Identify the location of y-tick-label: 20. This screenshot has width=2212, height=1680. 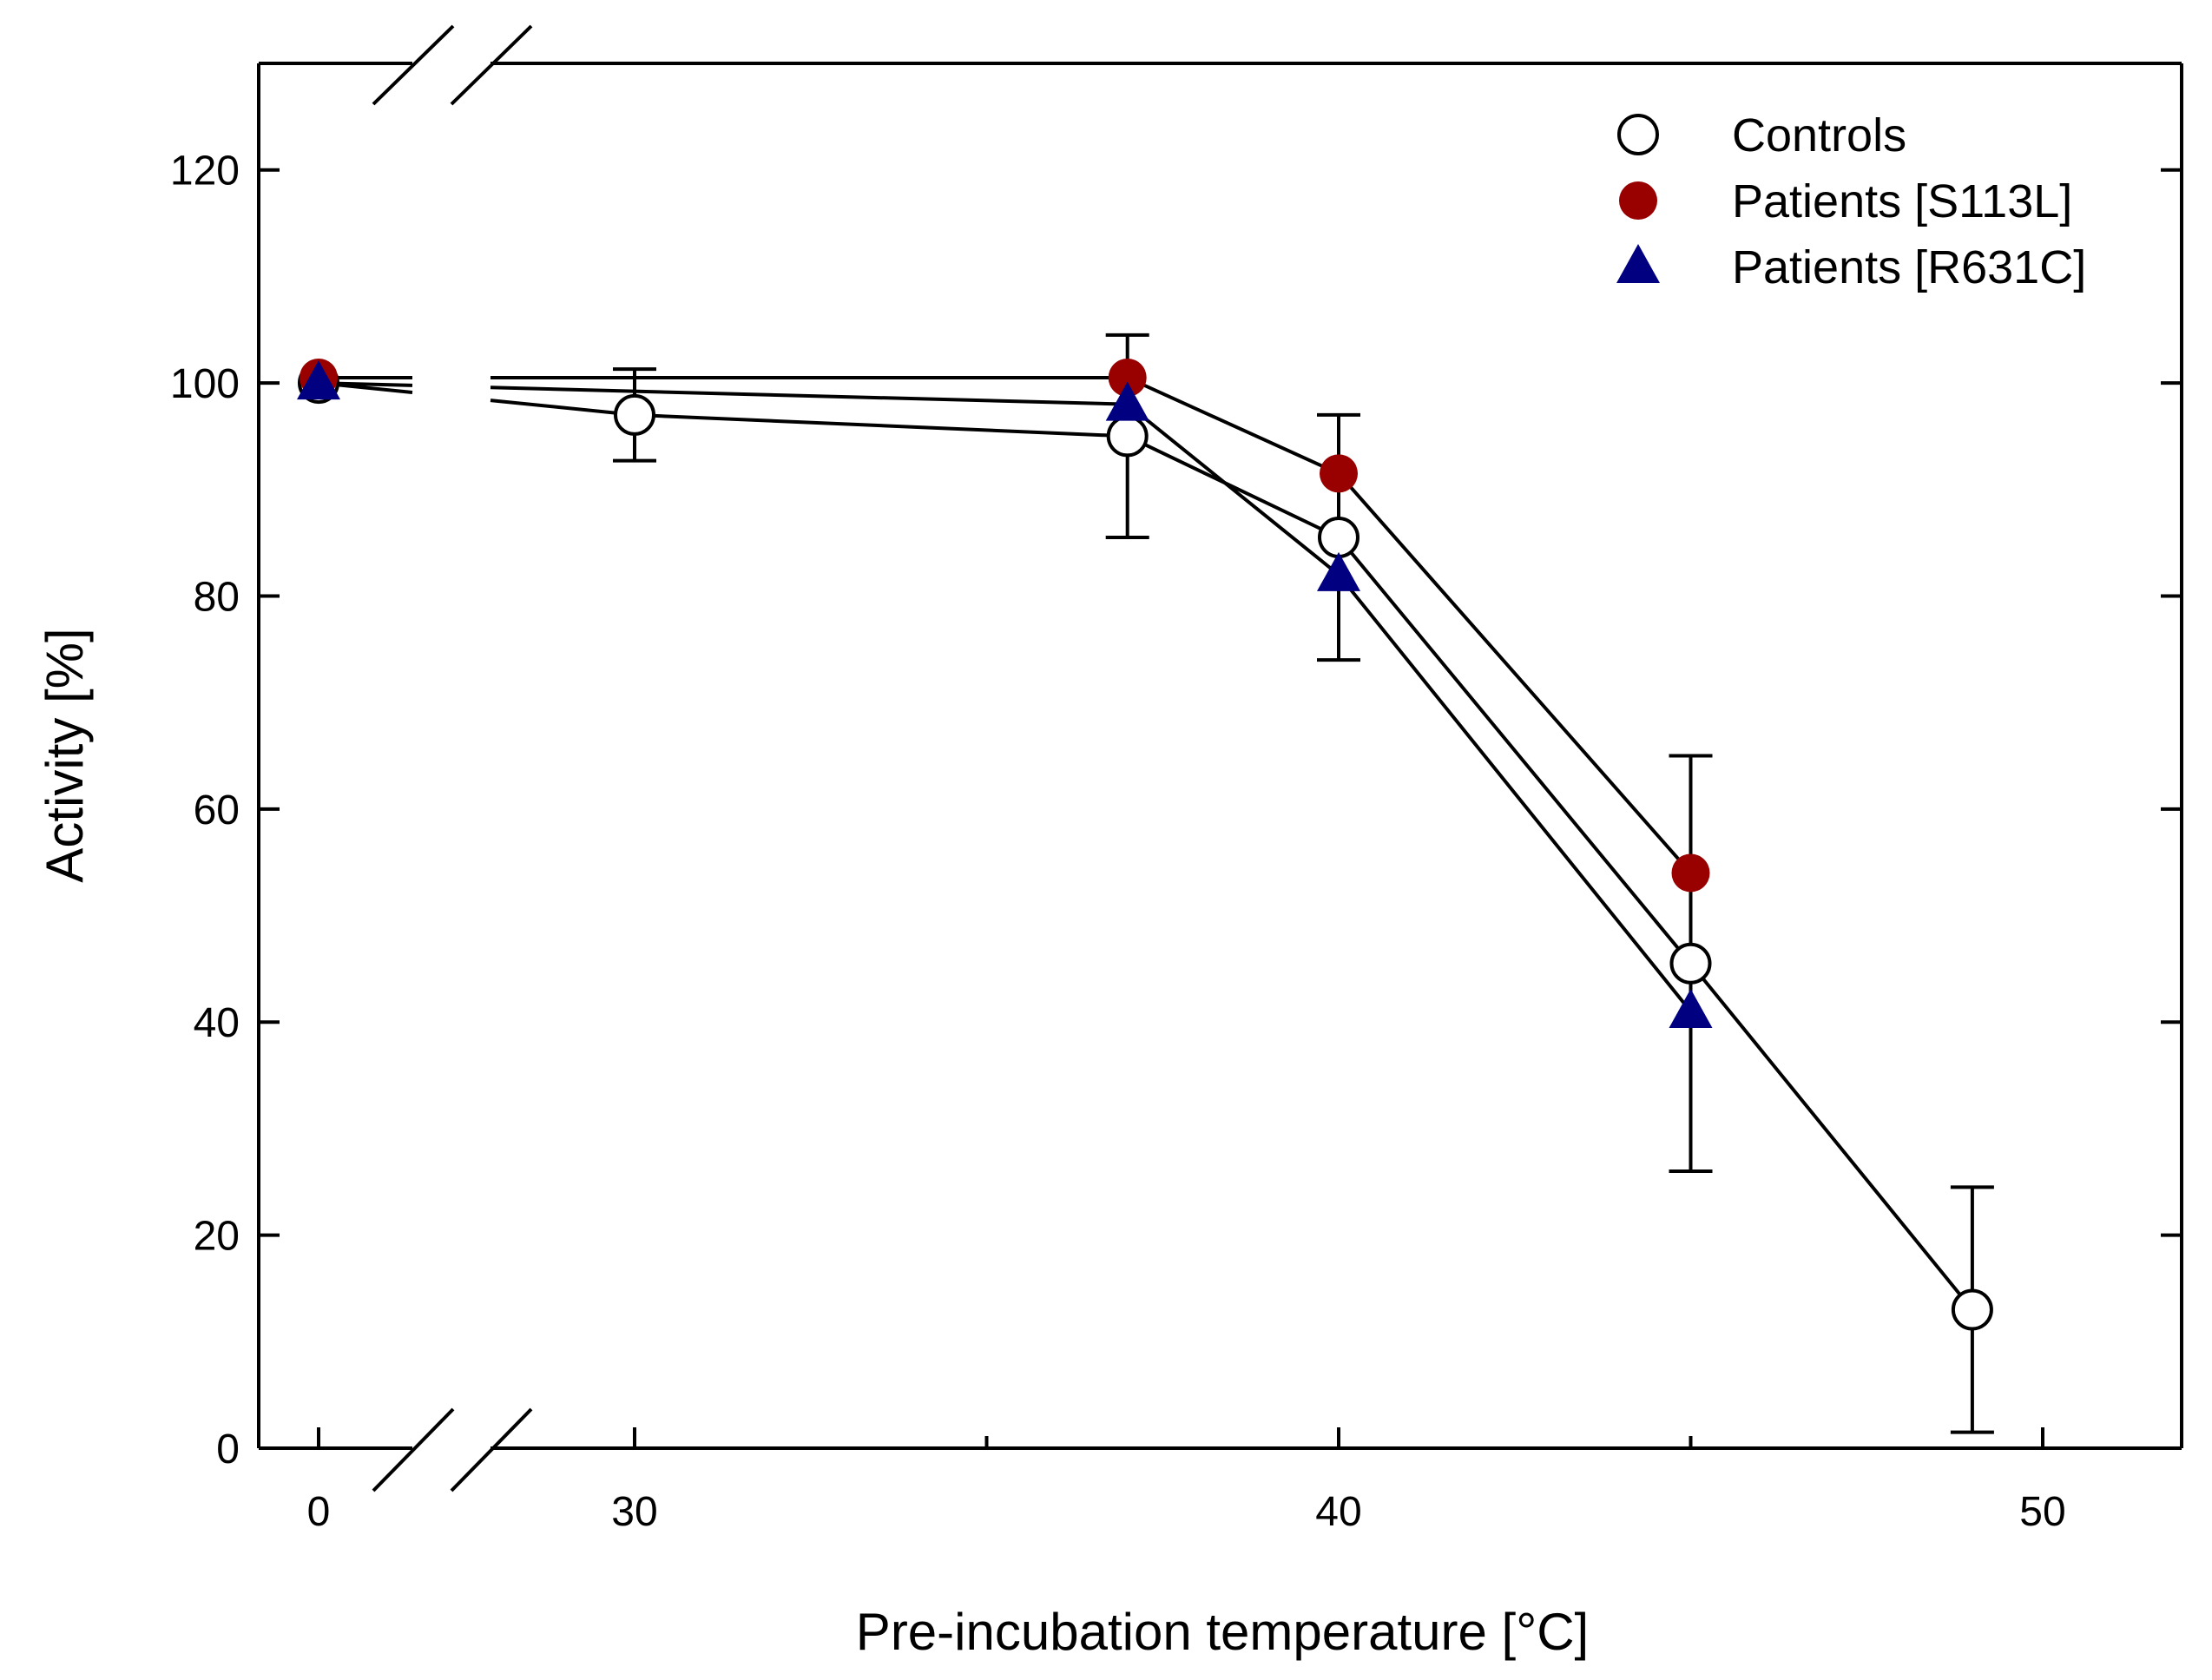
(217, 1237).